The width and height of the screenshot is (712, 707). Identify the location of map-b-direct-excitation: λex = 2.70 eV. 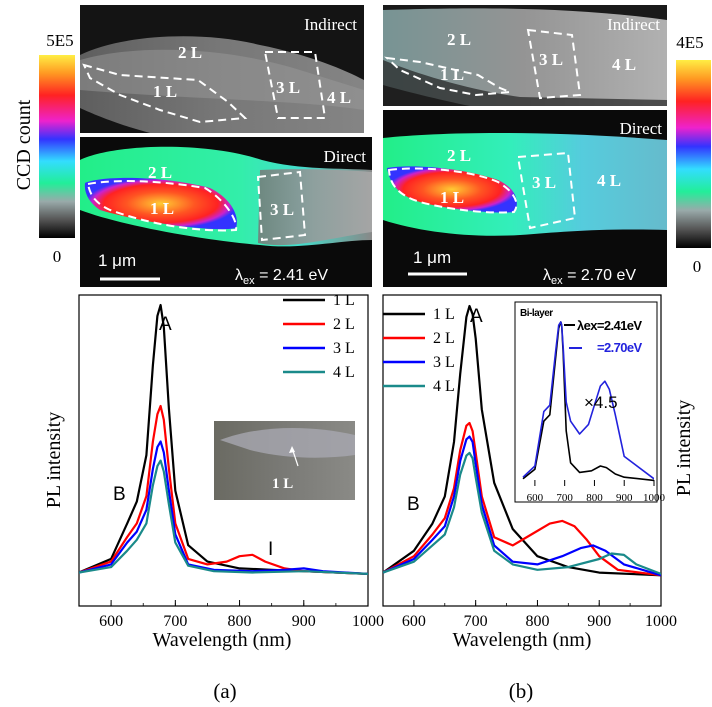
(589, 277).